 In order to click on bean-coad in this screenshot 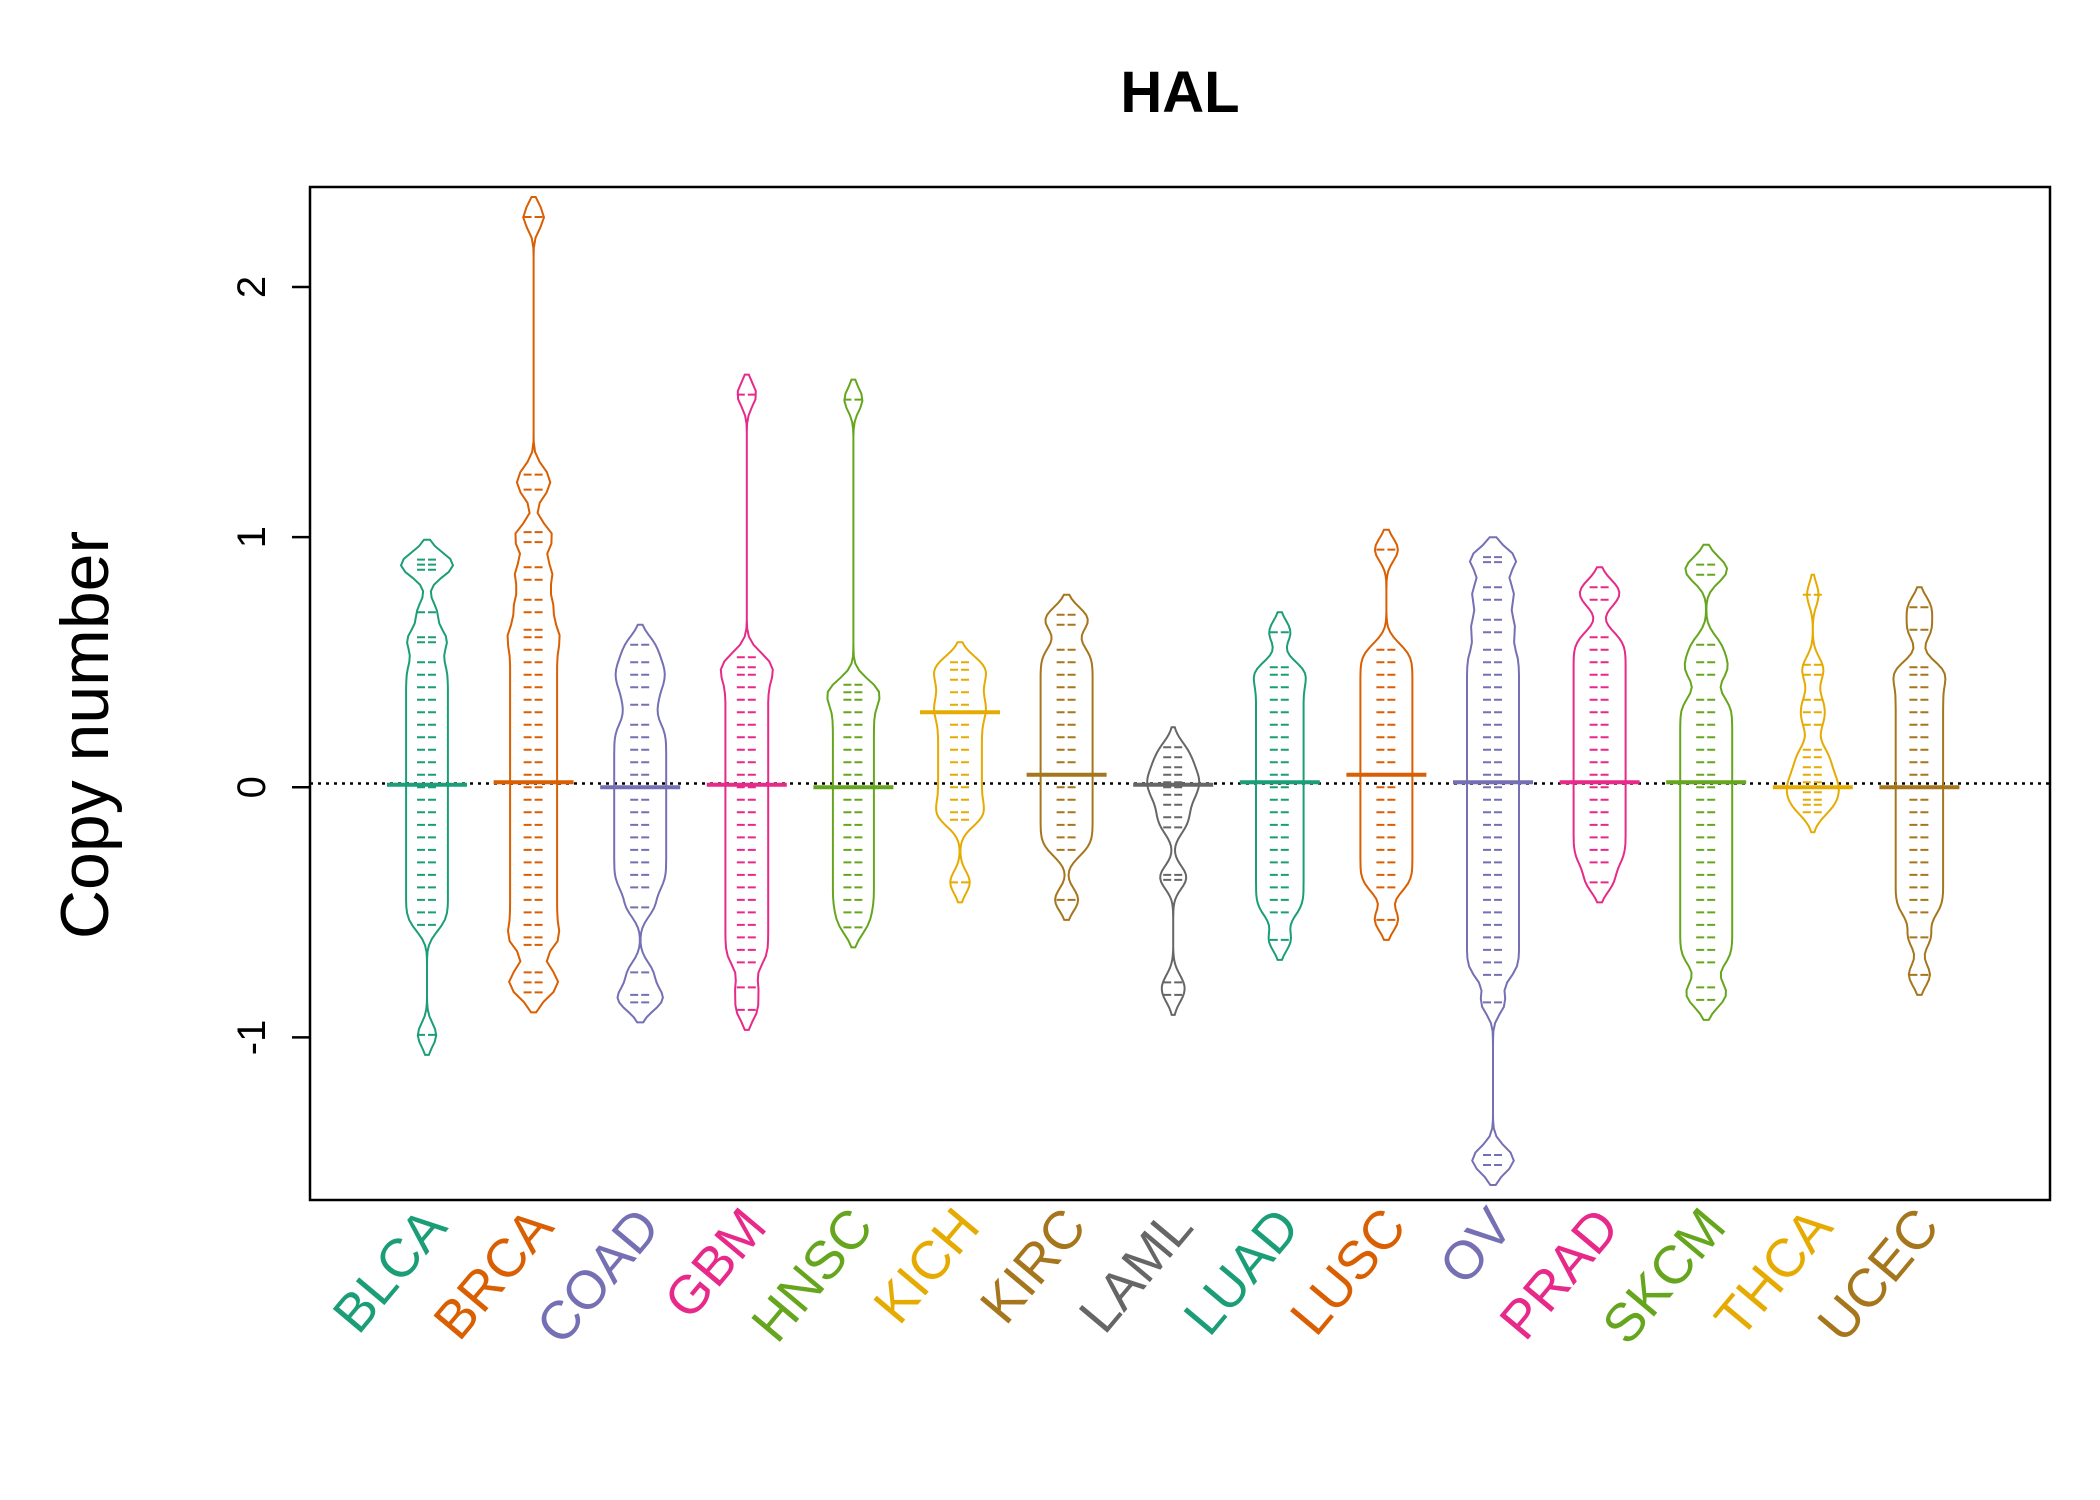, I will do `click(640, 823)`.